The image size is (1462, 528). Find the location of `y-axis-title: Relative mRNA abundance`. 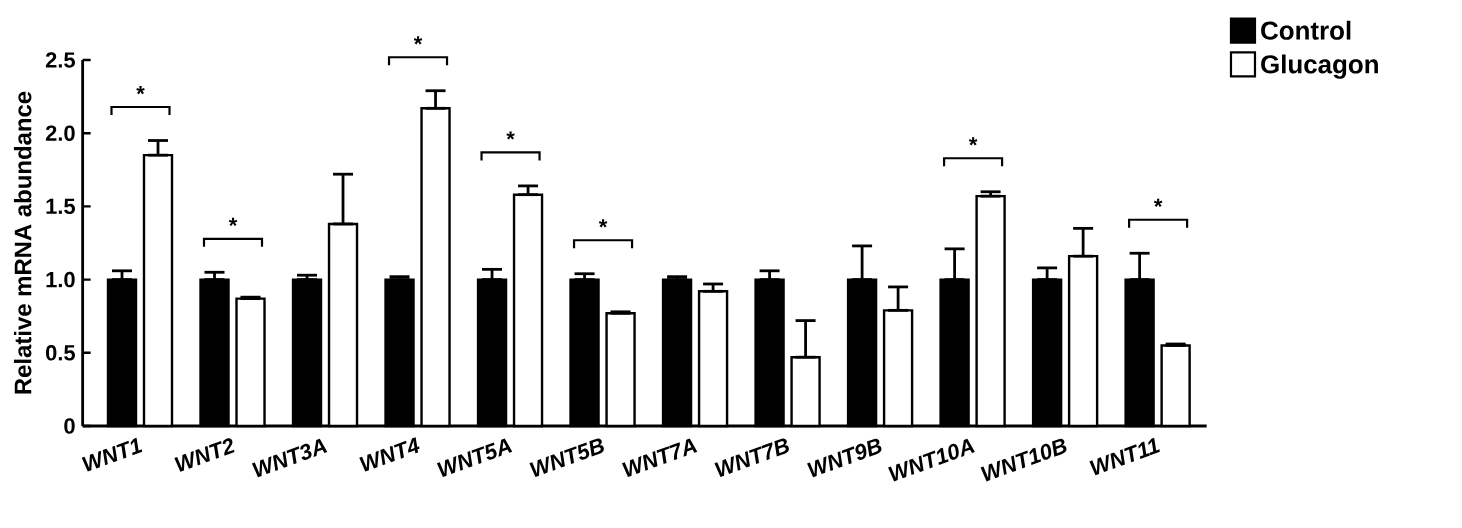

y-axis-title: Relative mRNA abundance is located at coordinates (22, 242).